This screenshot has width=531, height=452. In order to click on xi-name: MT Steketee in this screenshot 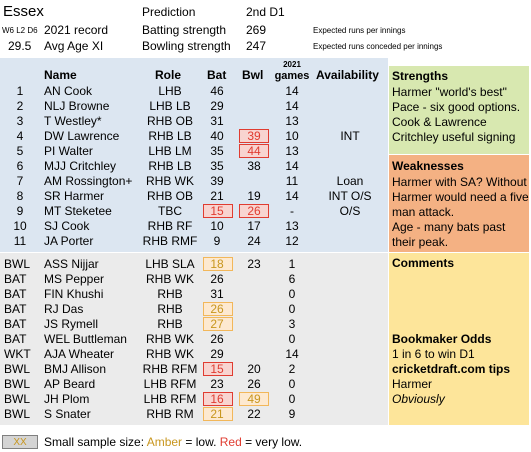, I will do `click(78, 211)`.